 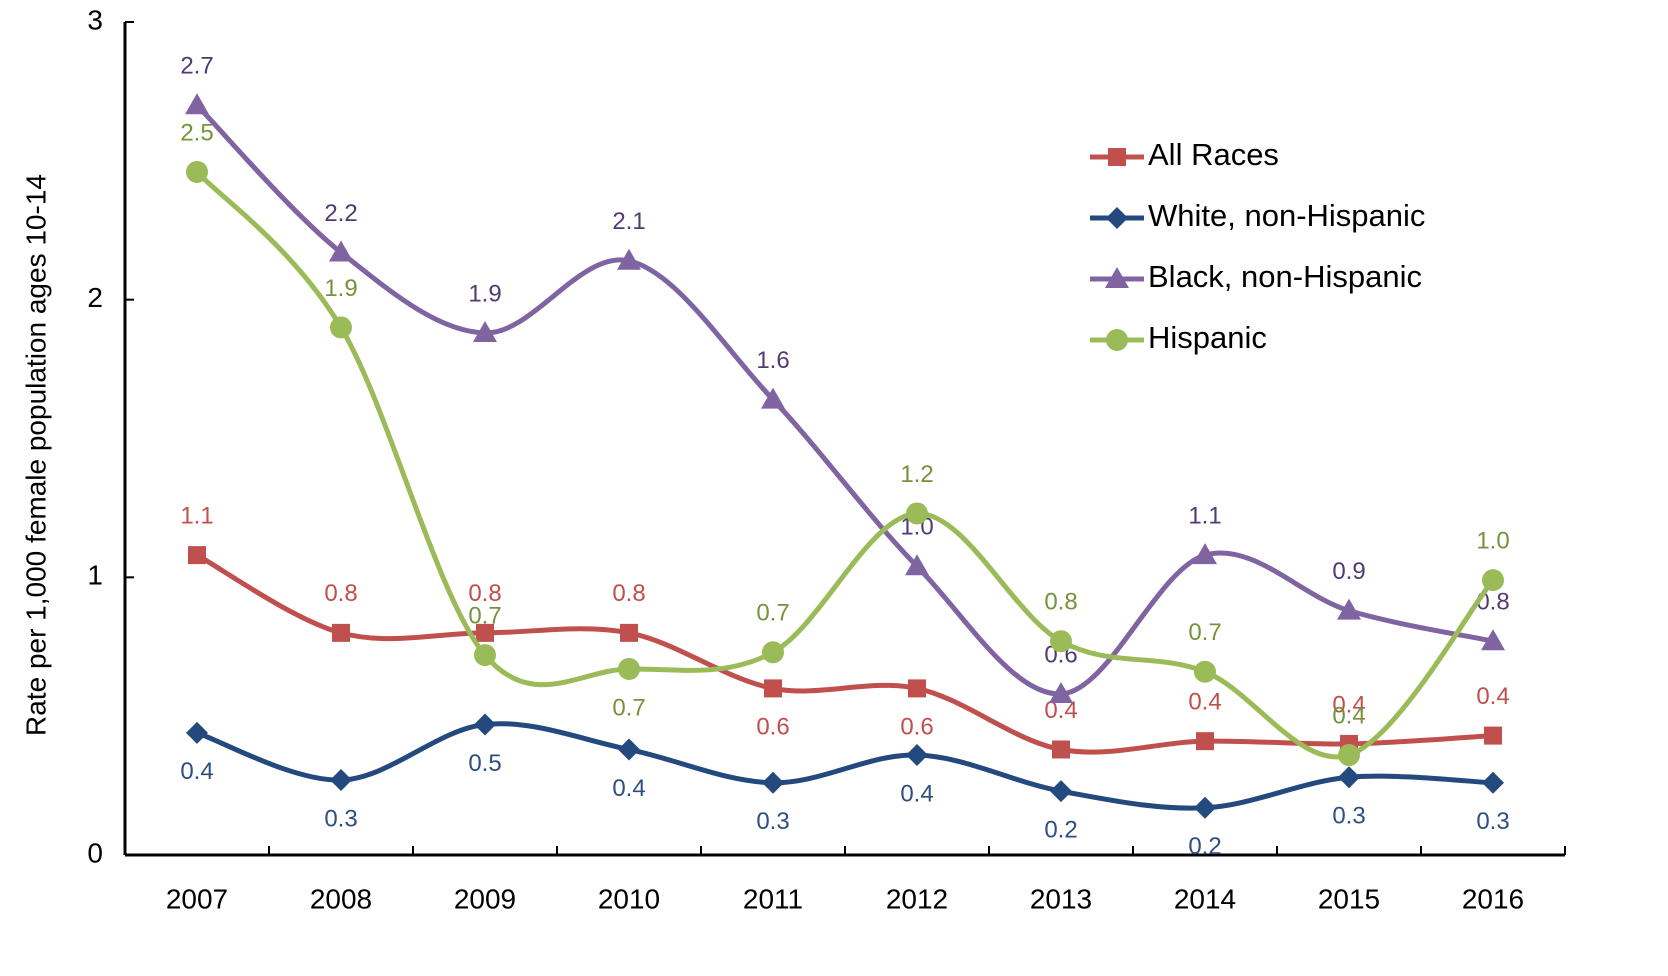 What do you see at coordinates (1213, 154) in the screenshot?
I see `legend-label: All Races` at bounding box center [1213, 154].